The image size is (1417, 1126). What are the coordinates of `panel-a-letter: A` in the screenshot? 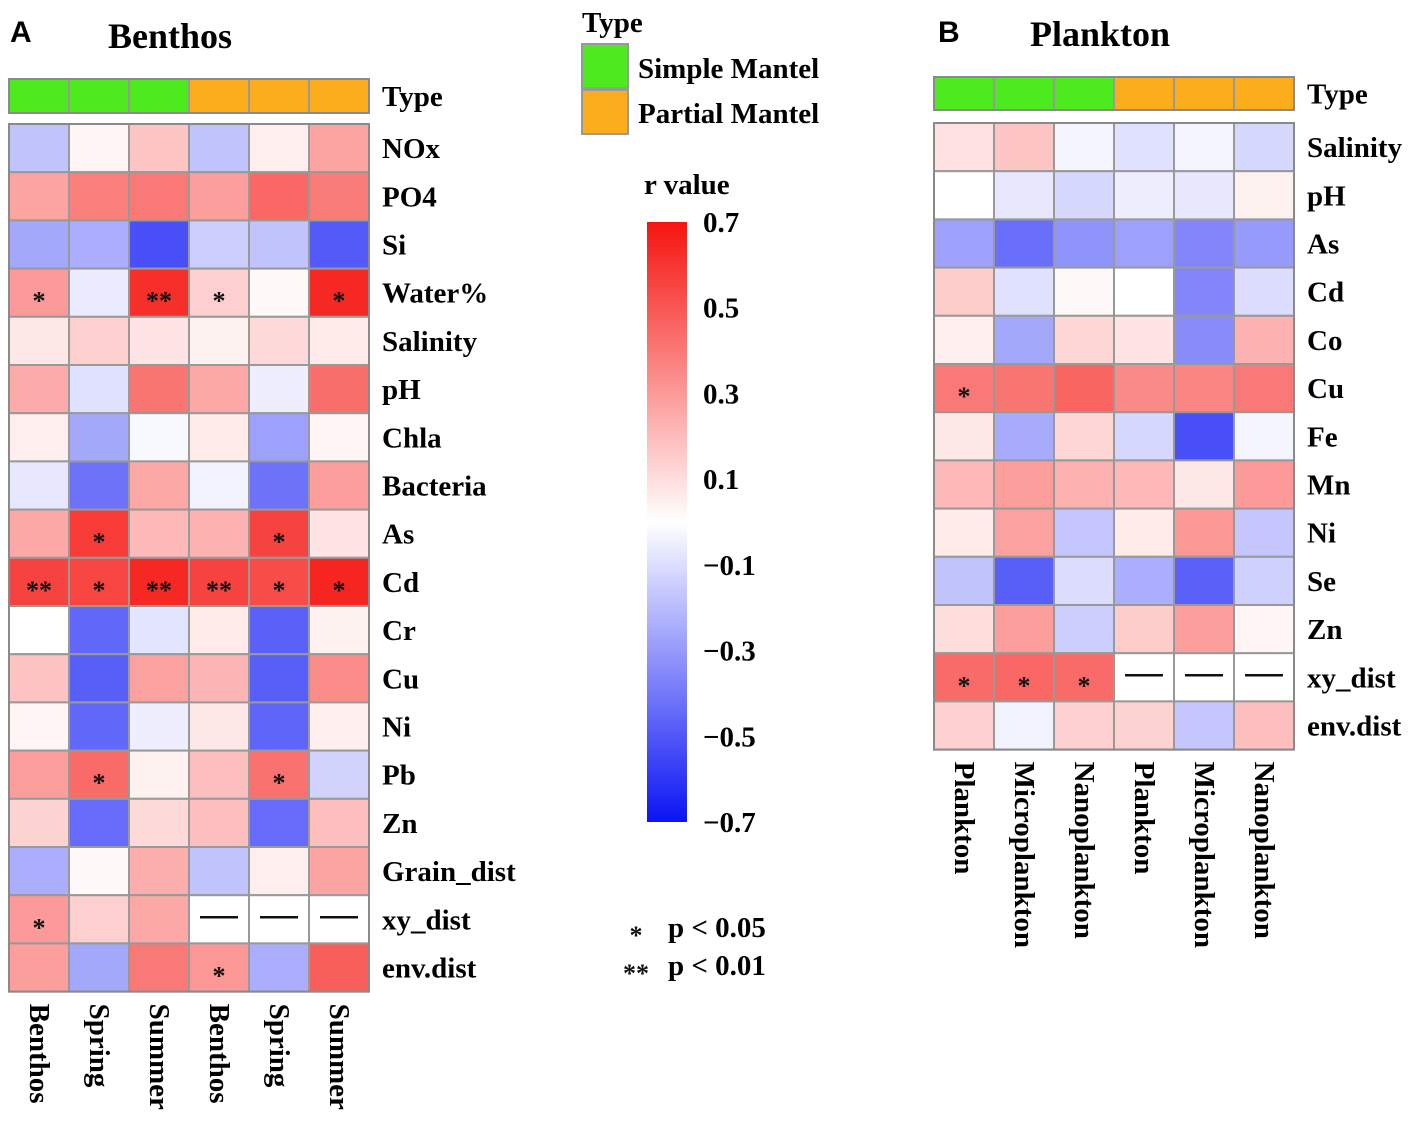 It's located at (21, 32).